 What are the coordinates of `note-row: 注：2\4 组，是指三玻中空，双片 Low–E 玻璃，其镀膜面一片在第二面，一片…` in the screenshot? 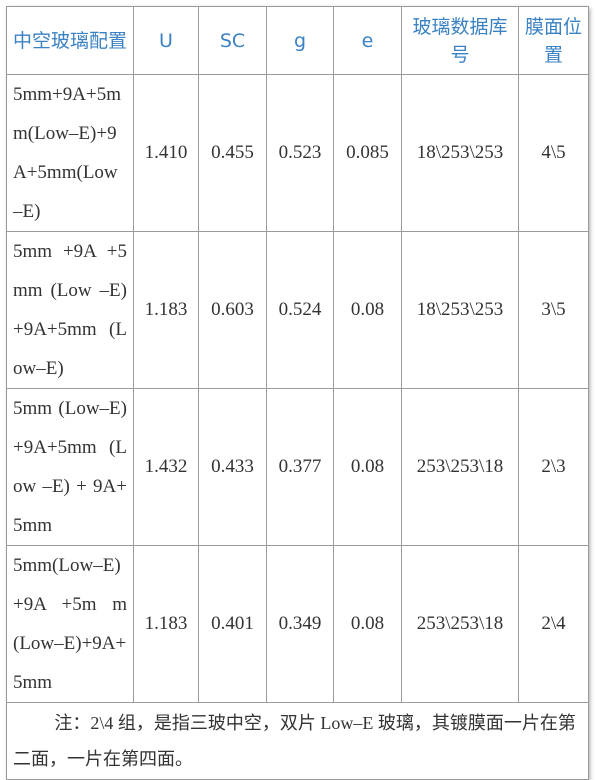 It's located at (297, 741).